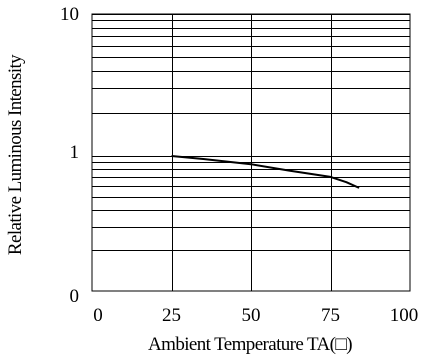 This screenshot has height=360, width=427. What do you see at coordinates (265, 172) in the screenshot?
I see `series-line` at bounding box center [265, 172].